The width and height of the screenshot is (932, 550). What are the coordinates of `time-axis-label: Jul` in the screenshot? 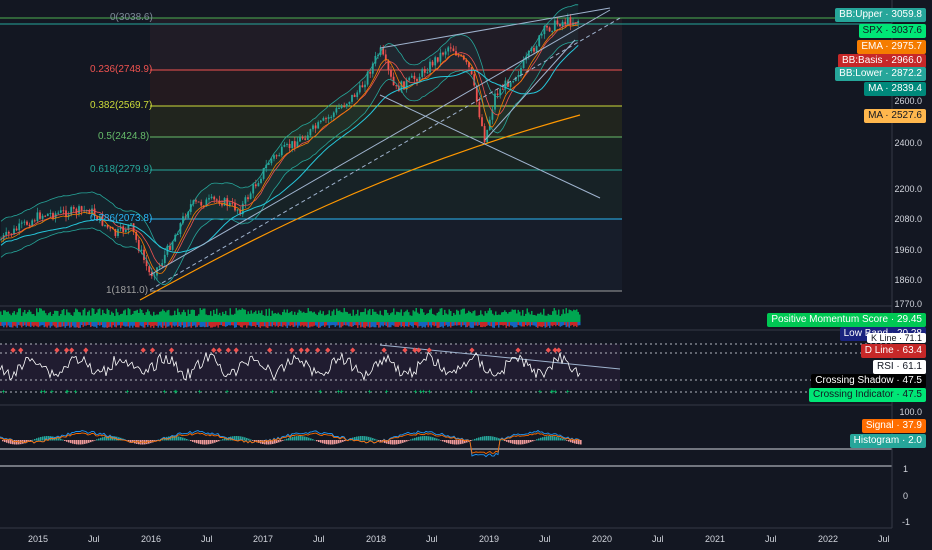 It's located at (658, 539).